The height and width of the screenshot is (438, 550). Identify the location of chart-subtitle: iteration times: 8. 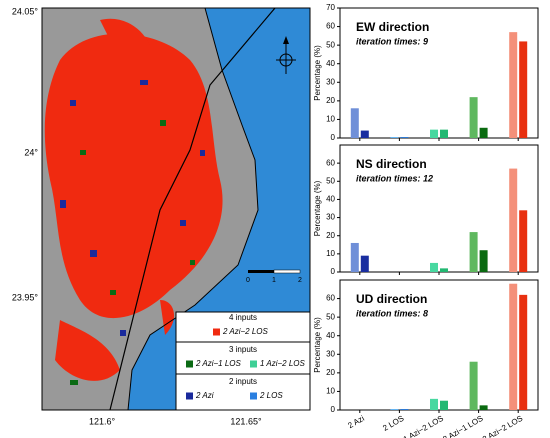
(392, 313).